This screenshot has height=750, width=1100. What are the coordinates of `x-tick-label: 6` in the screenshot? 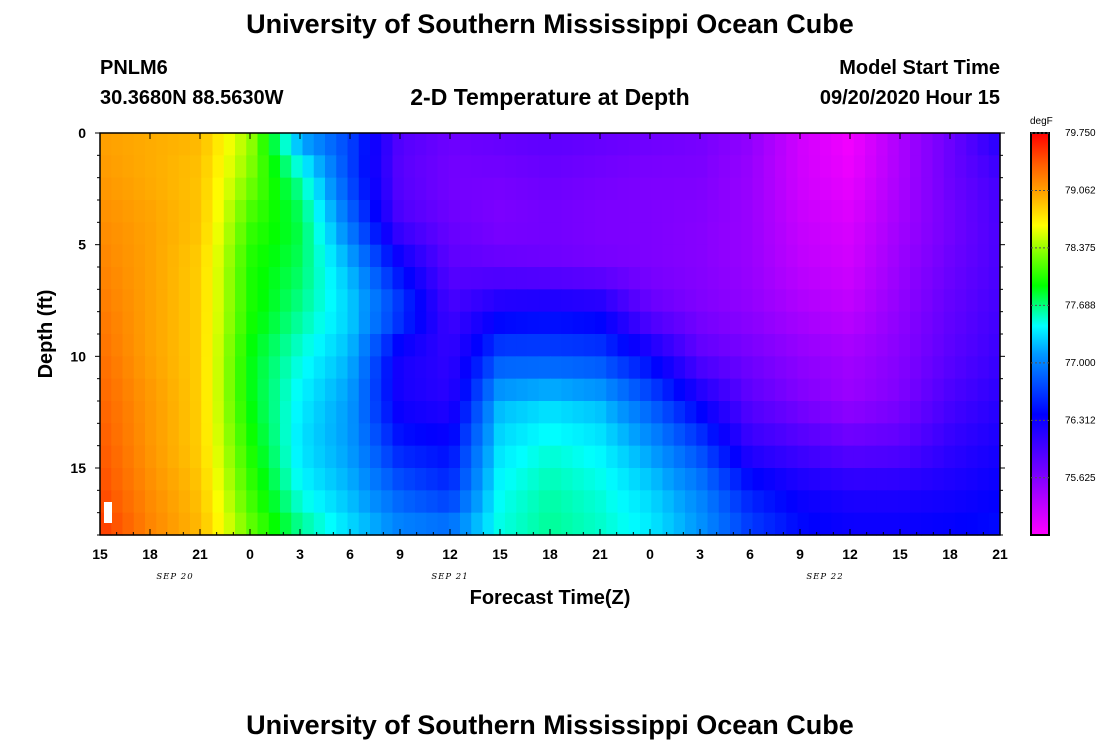 It's located at (350, 554).